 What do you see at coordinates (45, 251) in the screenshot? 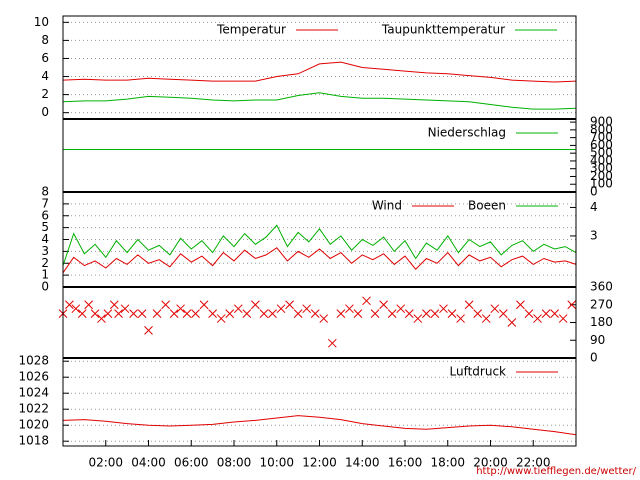
I see `y-tick-label: 3` at bounding box center [45, 251].